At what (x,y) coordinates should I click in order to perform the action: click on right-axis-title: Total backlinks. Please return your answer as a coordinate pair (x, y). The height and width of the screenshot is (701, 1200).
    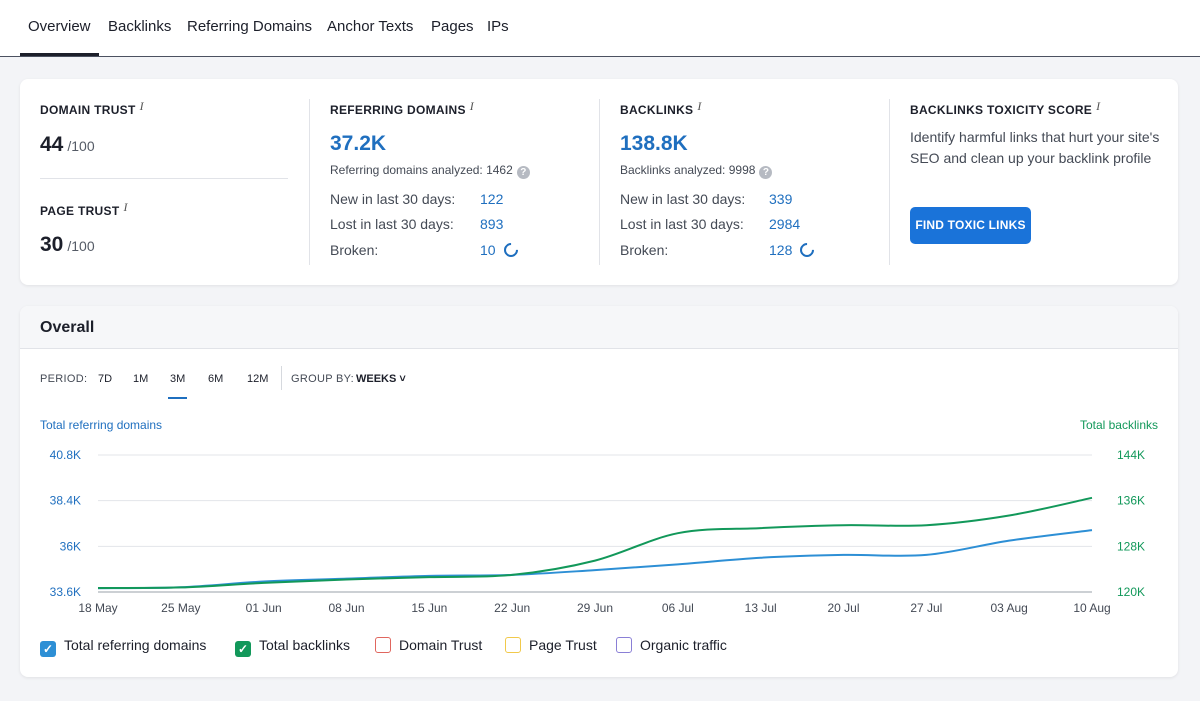
    Looking at the image, I should click on (1119, 425).